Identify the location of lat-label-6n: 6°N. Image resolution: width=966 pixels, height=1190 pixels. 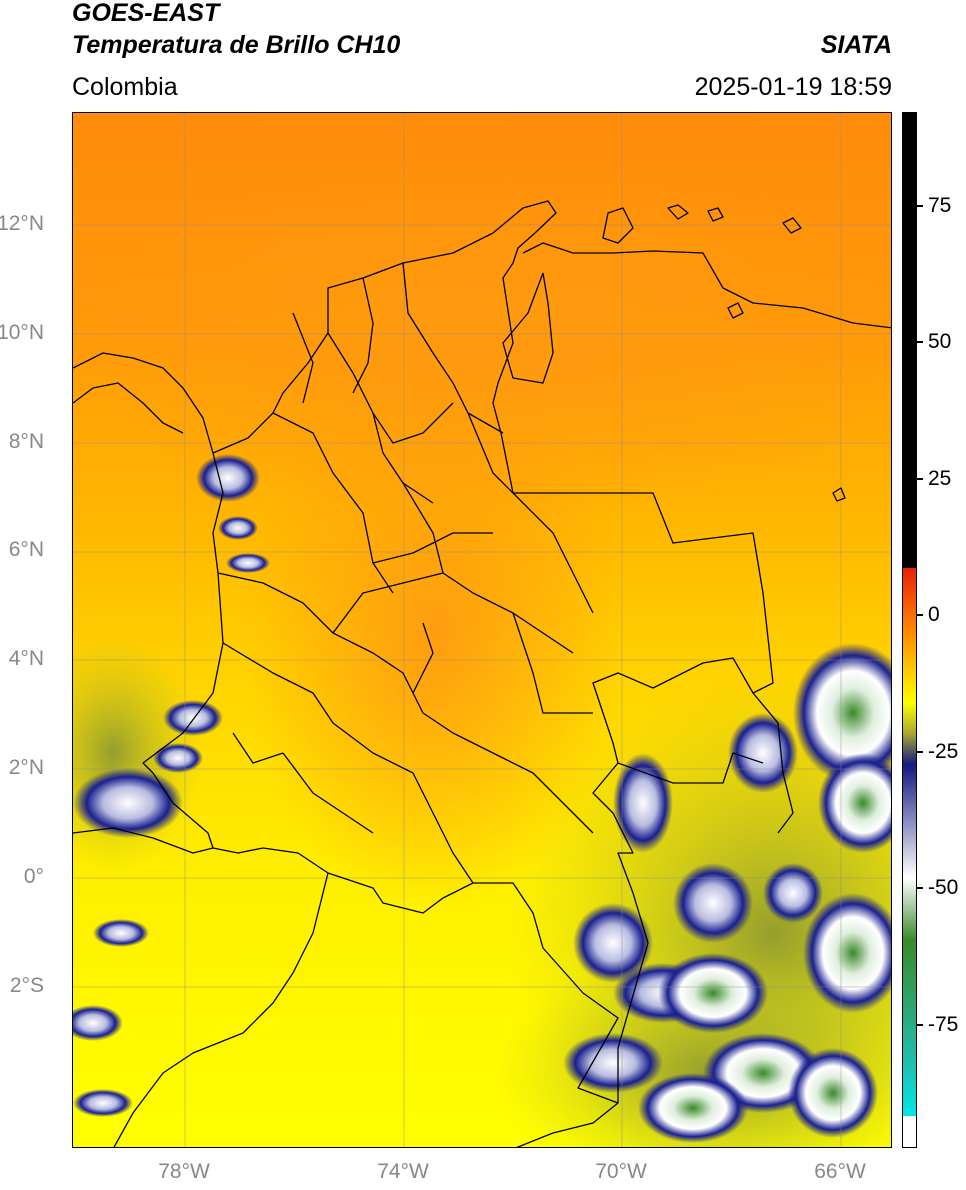
(26, 549).